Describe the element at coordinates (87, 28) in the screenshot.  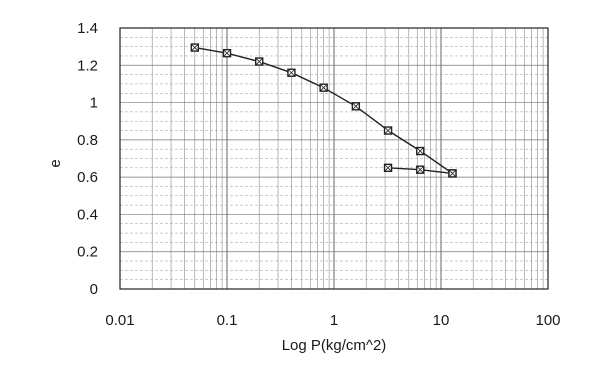
I see `y-tick-label: 1.4` at that location.